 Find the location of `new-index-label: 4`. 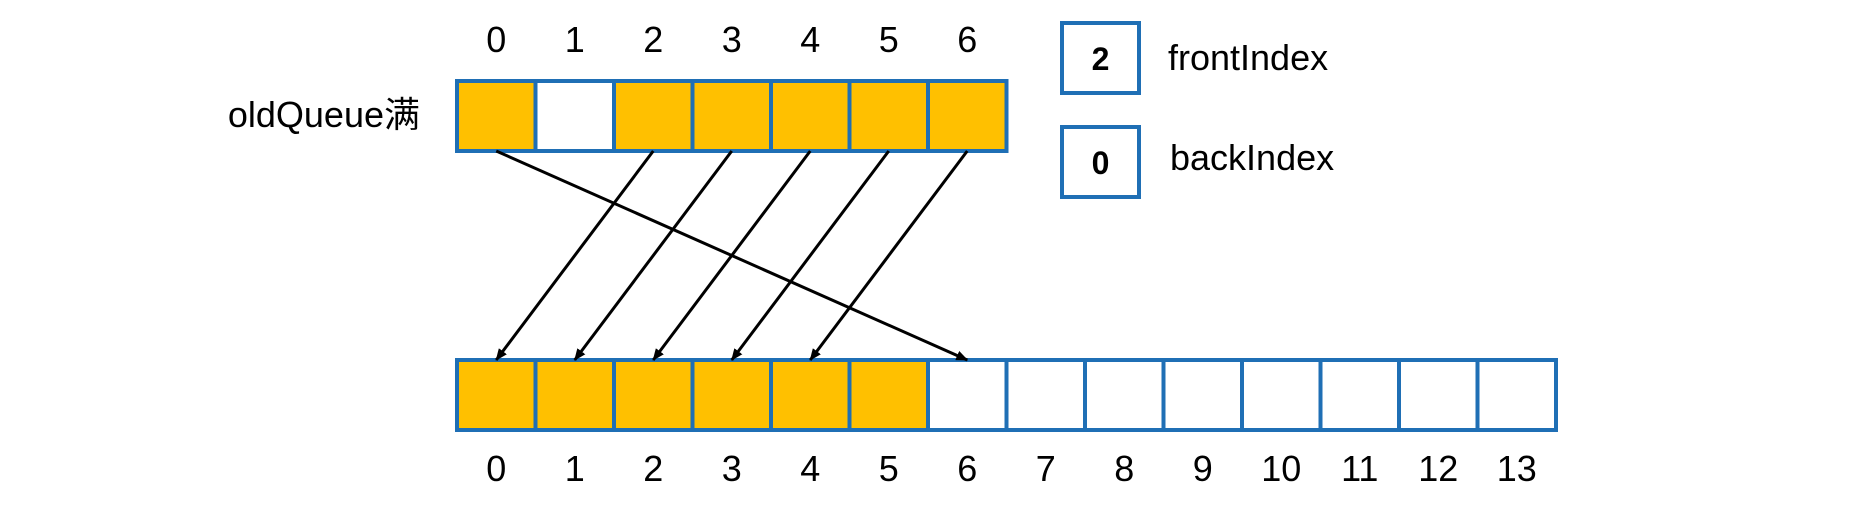

new-index-label: 4 is located at coordinates (810, 468).